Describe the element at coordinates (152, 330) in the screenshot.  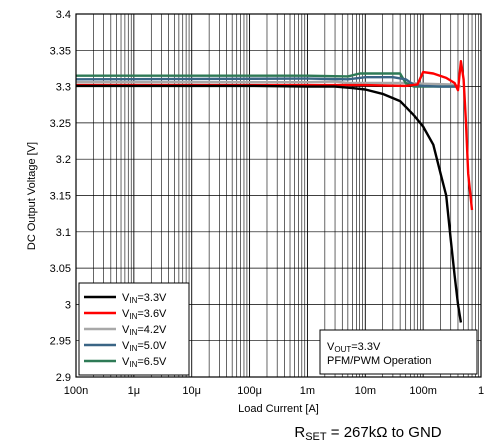
I see `legend-label-rest: =4.2V` at that location.